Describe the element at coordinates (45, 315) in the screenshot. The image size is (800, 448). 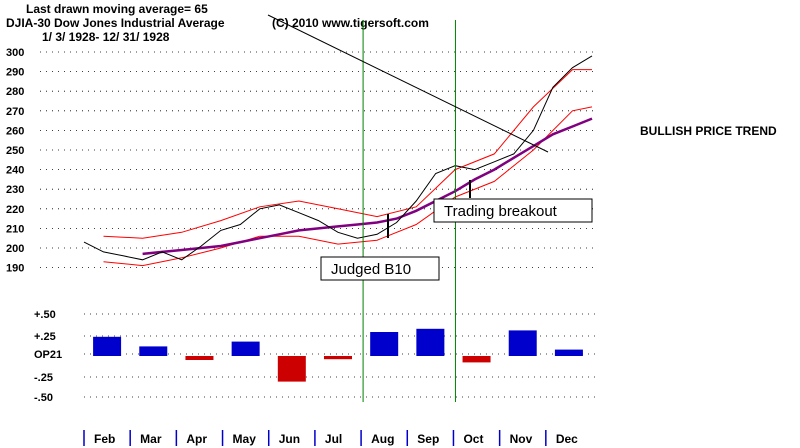
I see `osc-tick-label: +.50` at that location.